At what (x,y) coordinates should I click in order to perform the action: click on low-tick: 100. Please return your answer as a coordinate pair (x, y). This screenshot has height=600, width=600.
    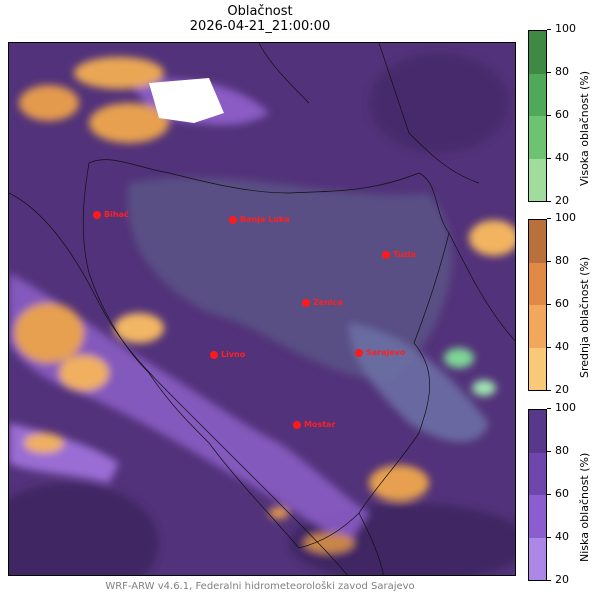
    Looking at the image, I should click on (561, 407).